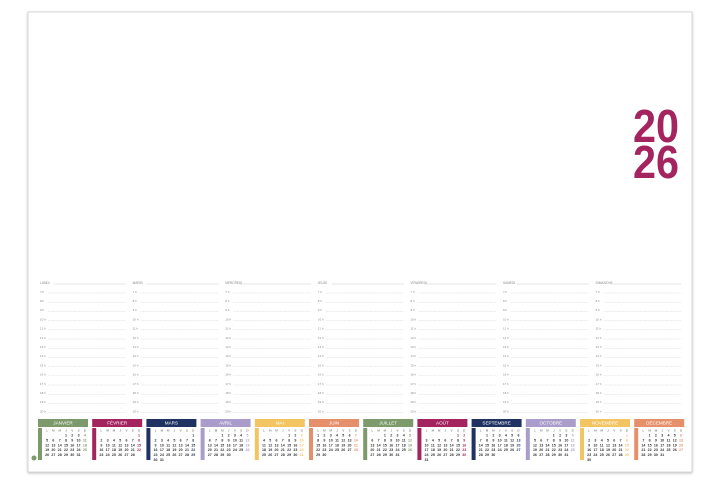 The image size is (720, 484). I want to click on hour-label: 19 h, so click(321, 402).